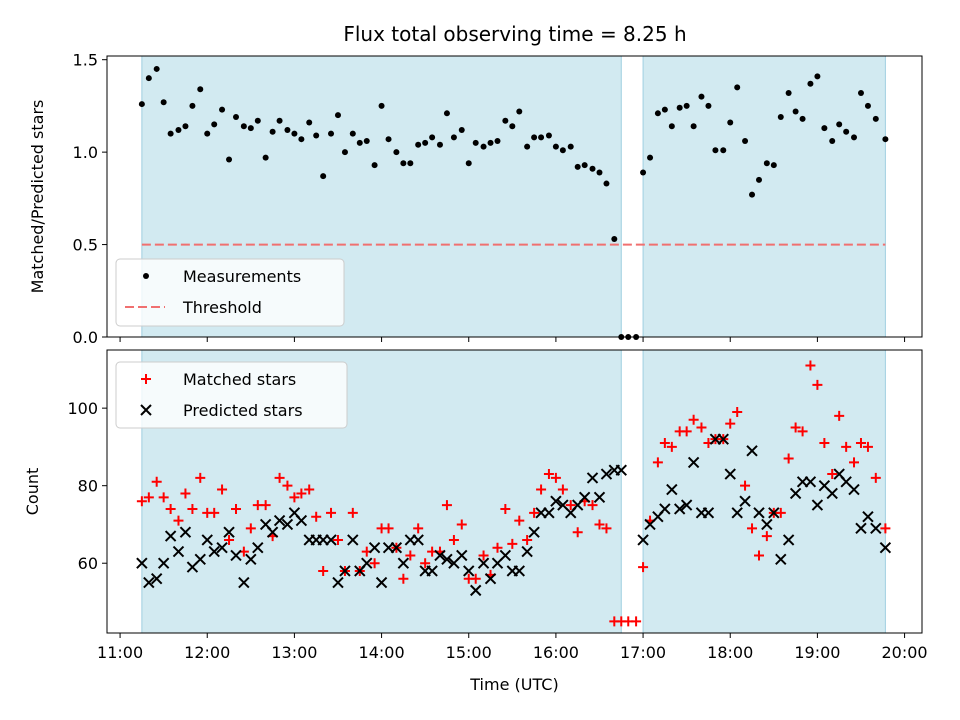  I want to click on y-tick-label: 1.0, so click(85, 152).